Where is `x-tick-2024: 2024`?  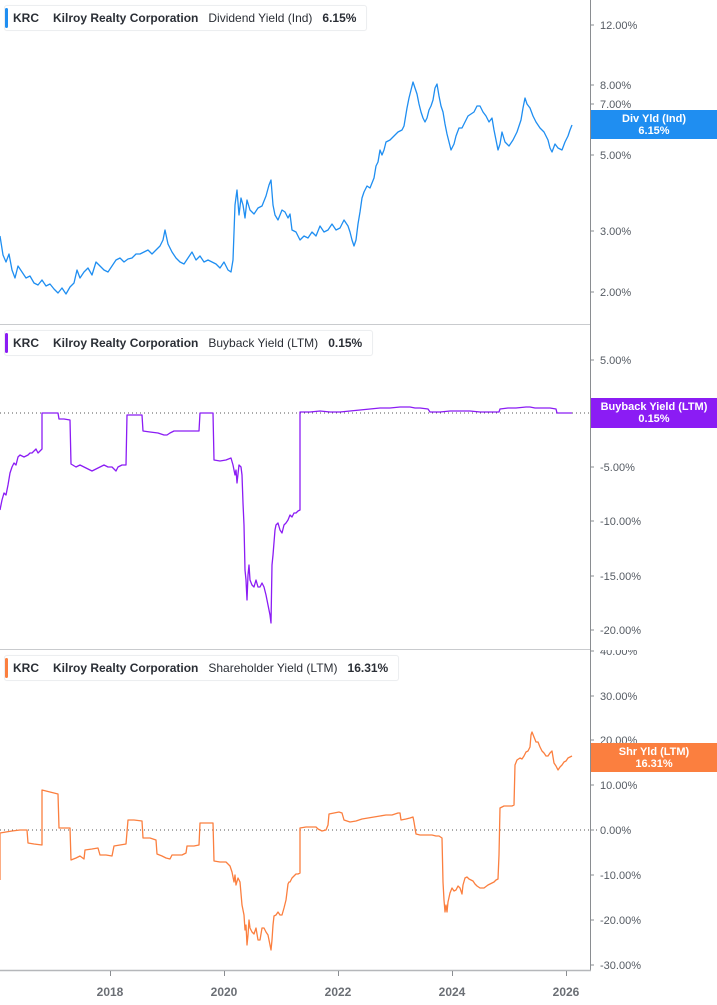
x-tick-2024: 2024 is located at coordinates (452, 992).